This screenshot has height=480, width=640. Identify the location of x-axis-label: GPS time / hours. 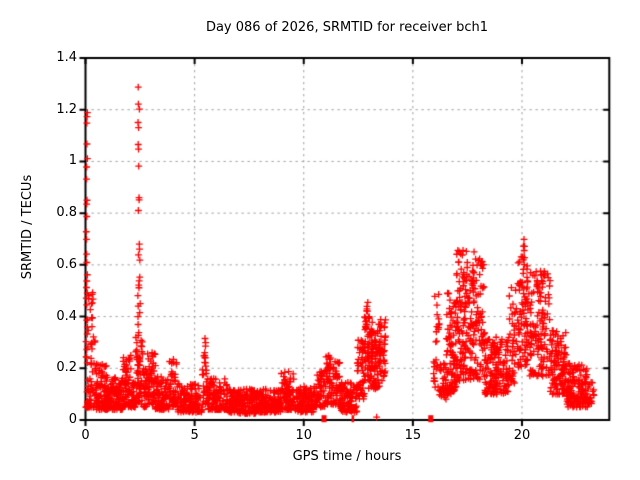
(347, 456).